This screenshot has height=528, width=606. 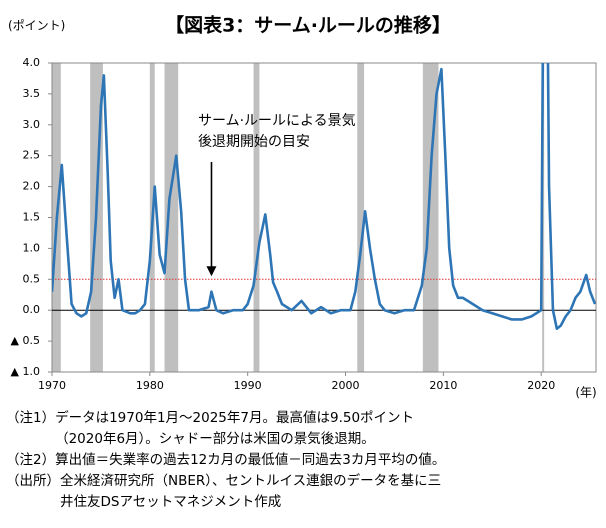 I want to click on y-tick-label: 2.0, so click(x=32, y=186).